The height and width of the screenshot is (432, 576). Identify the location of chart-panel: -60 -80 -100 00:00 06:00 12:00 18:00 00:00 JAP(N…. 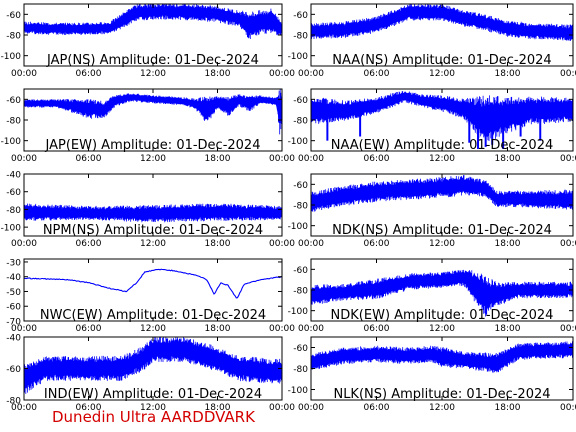
(148, 41).